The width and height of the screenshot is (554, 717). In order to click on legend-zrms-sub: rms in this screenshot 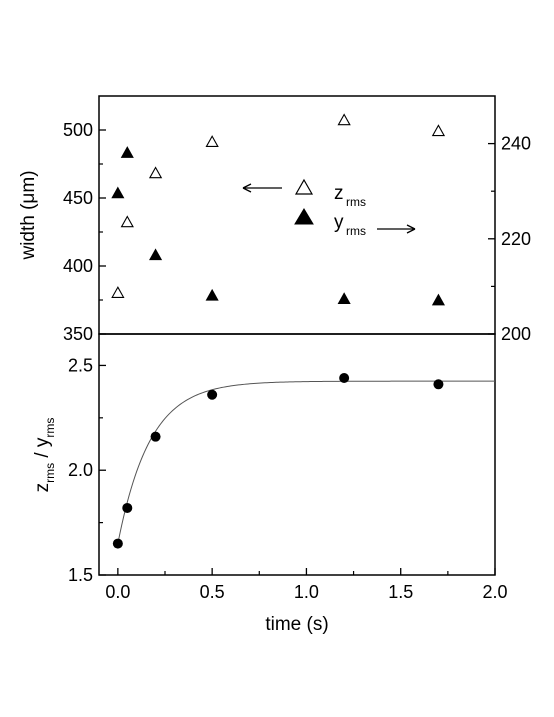, I will do `click(356, 202)`.